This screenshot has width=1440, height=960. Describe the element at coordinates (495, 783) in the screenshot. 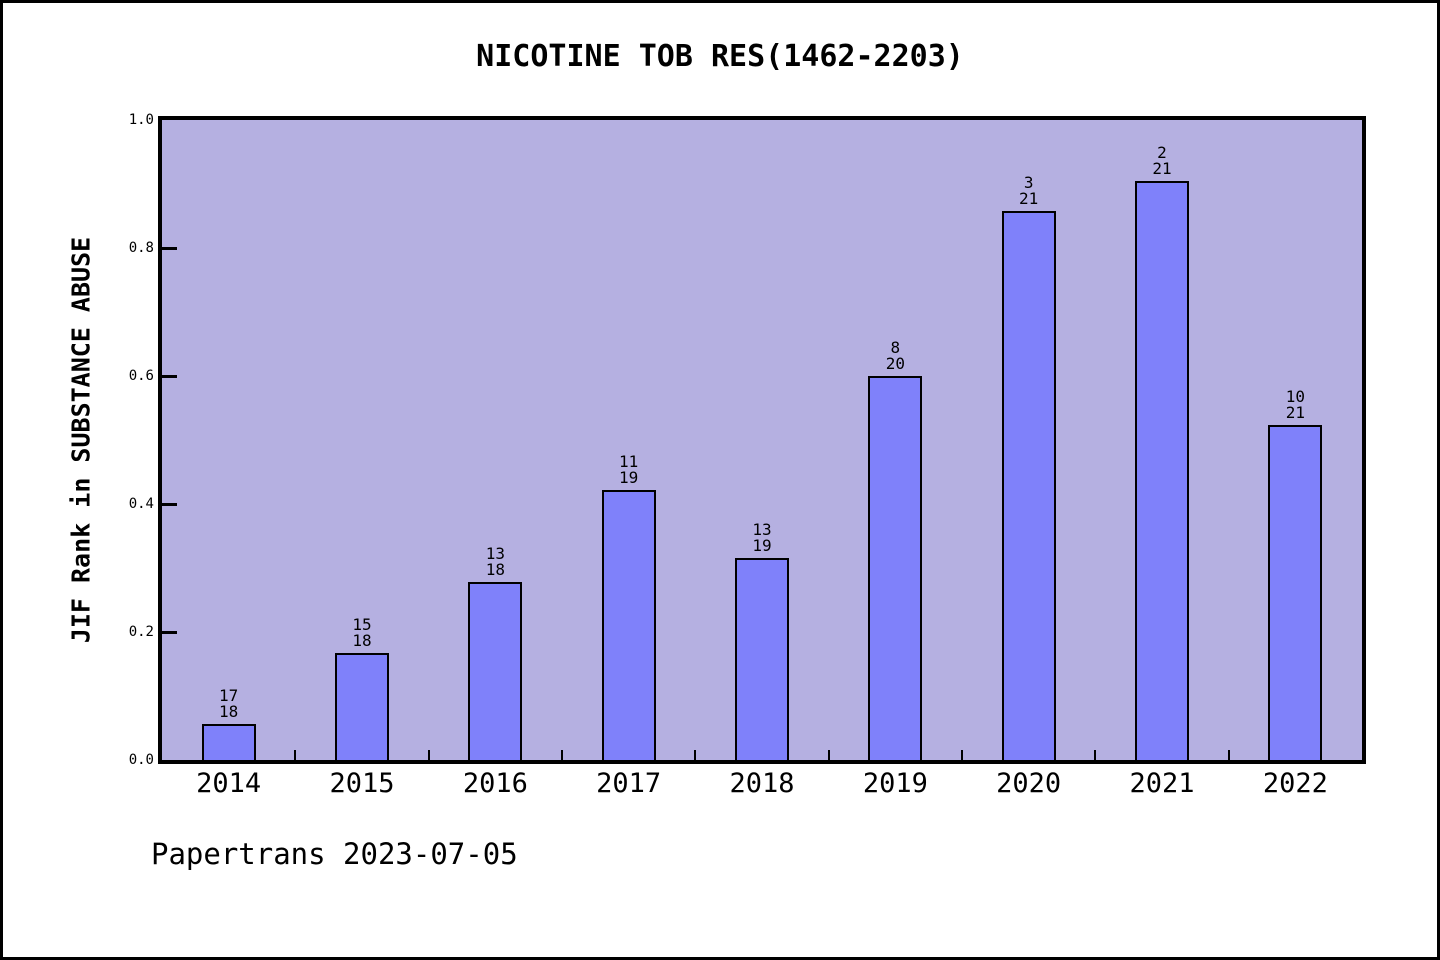

I see `x-axis-tick-label: 2016` at that location.